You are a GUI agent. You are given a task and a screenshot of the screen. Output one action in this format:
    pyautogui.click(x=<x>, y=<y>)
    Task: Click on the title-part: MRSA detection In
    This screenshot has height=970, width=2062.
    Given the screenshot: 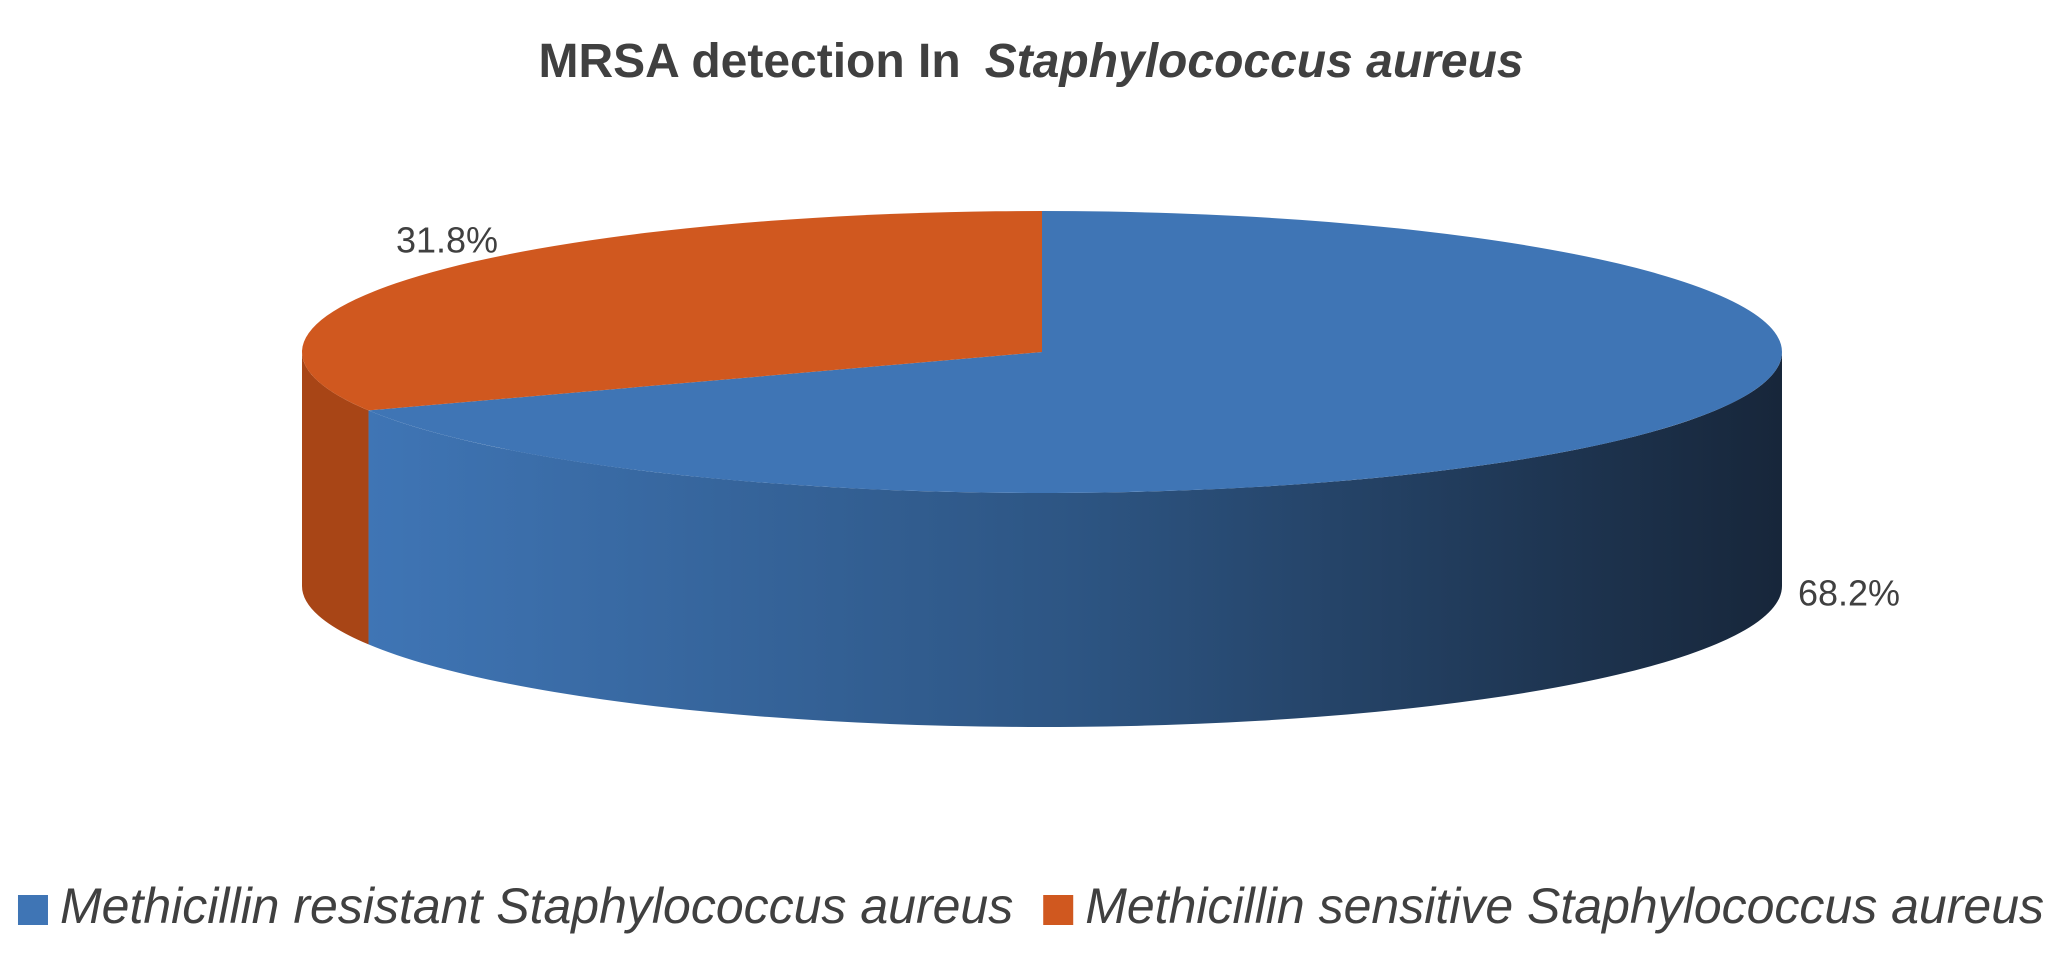 What is the action you would take?
    pyautogui.click(x=749, y=61)
    